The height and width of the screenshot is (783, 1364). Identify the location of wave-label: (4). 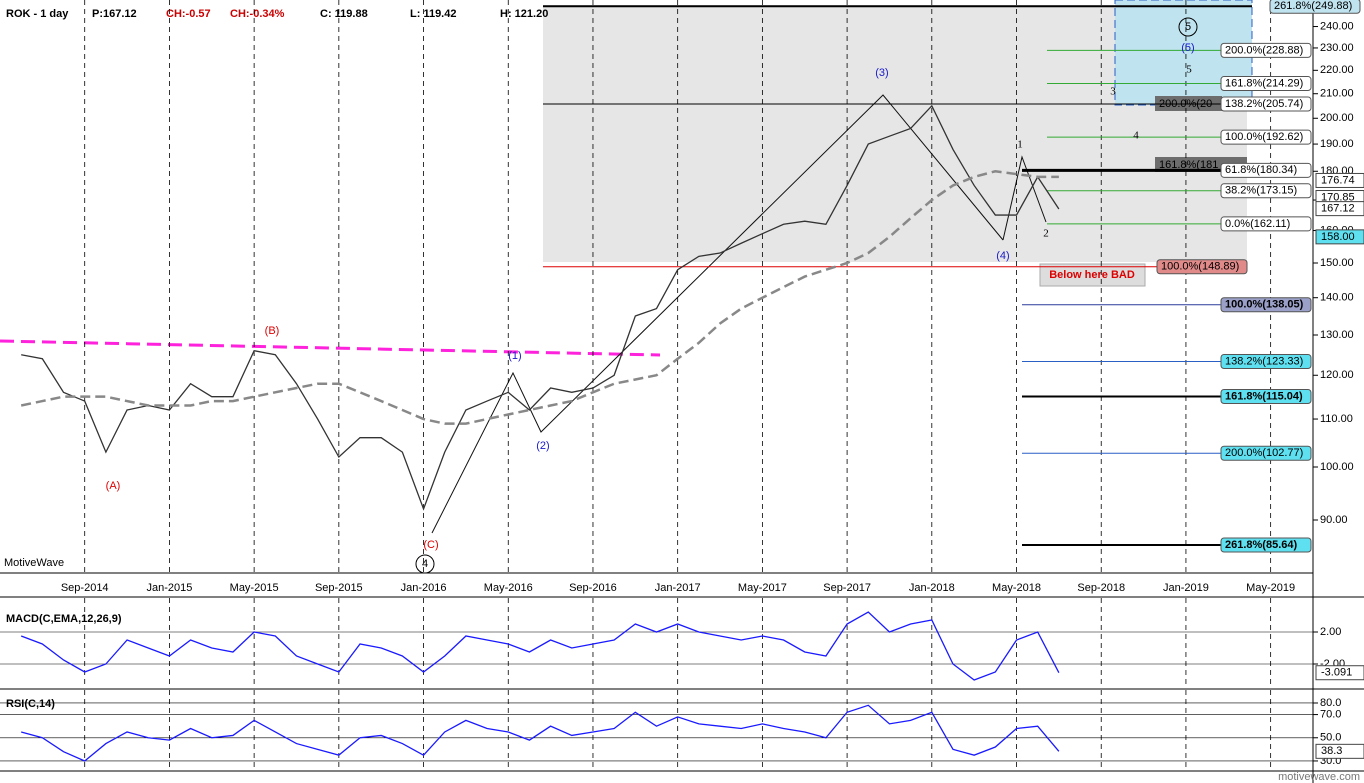
(1002, 256).